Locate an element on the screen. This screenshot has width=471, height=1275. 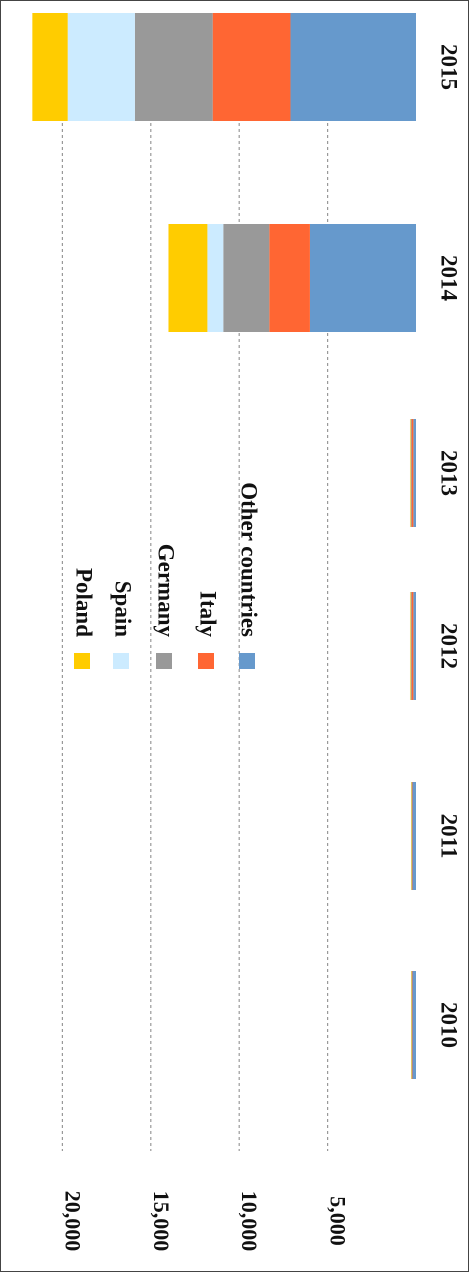
bar-2012-other-countries is located at coordinates (414, 646).